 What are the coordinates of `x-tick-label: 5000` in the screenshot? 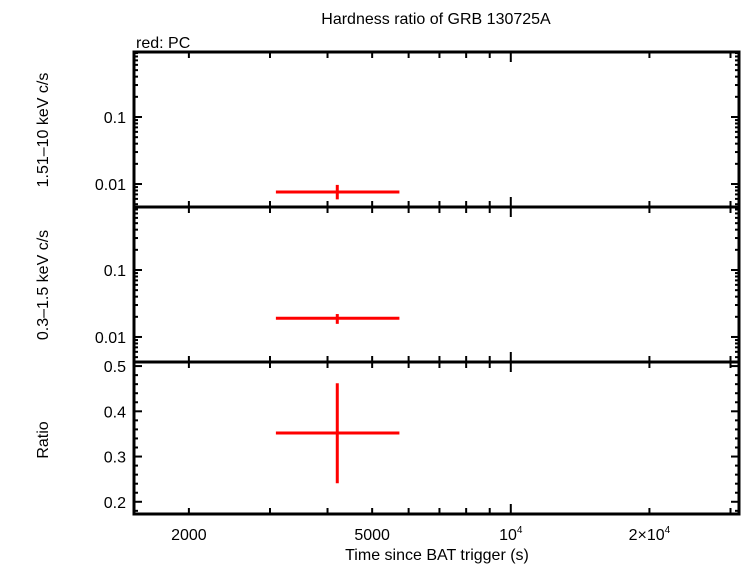 It's located at (372, 535).